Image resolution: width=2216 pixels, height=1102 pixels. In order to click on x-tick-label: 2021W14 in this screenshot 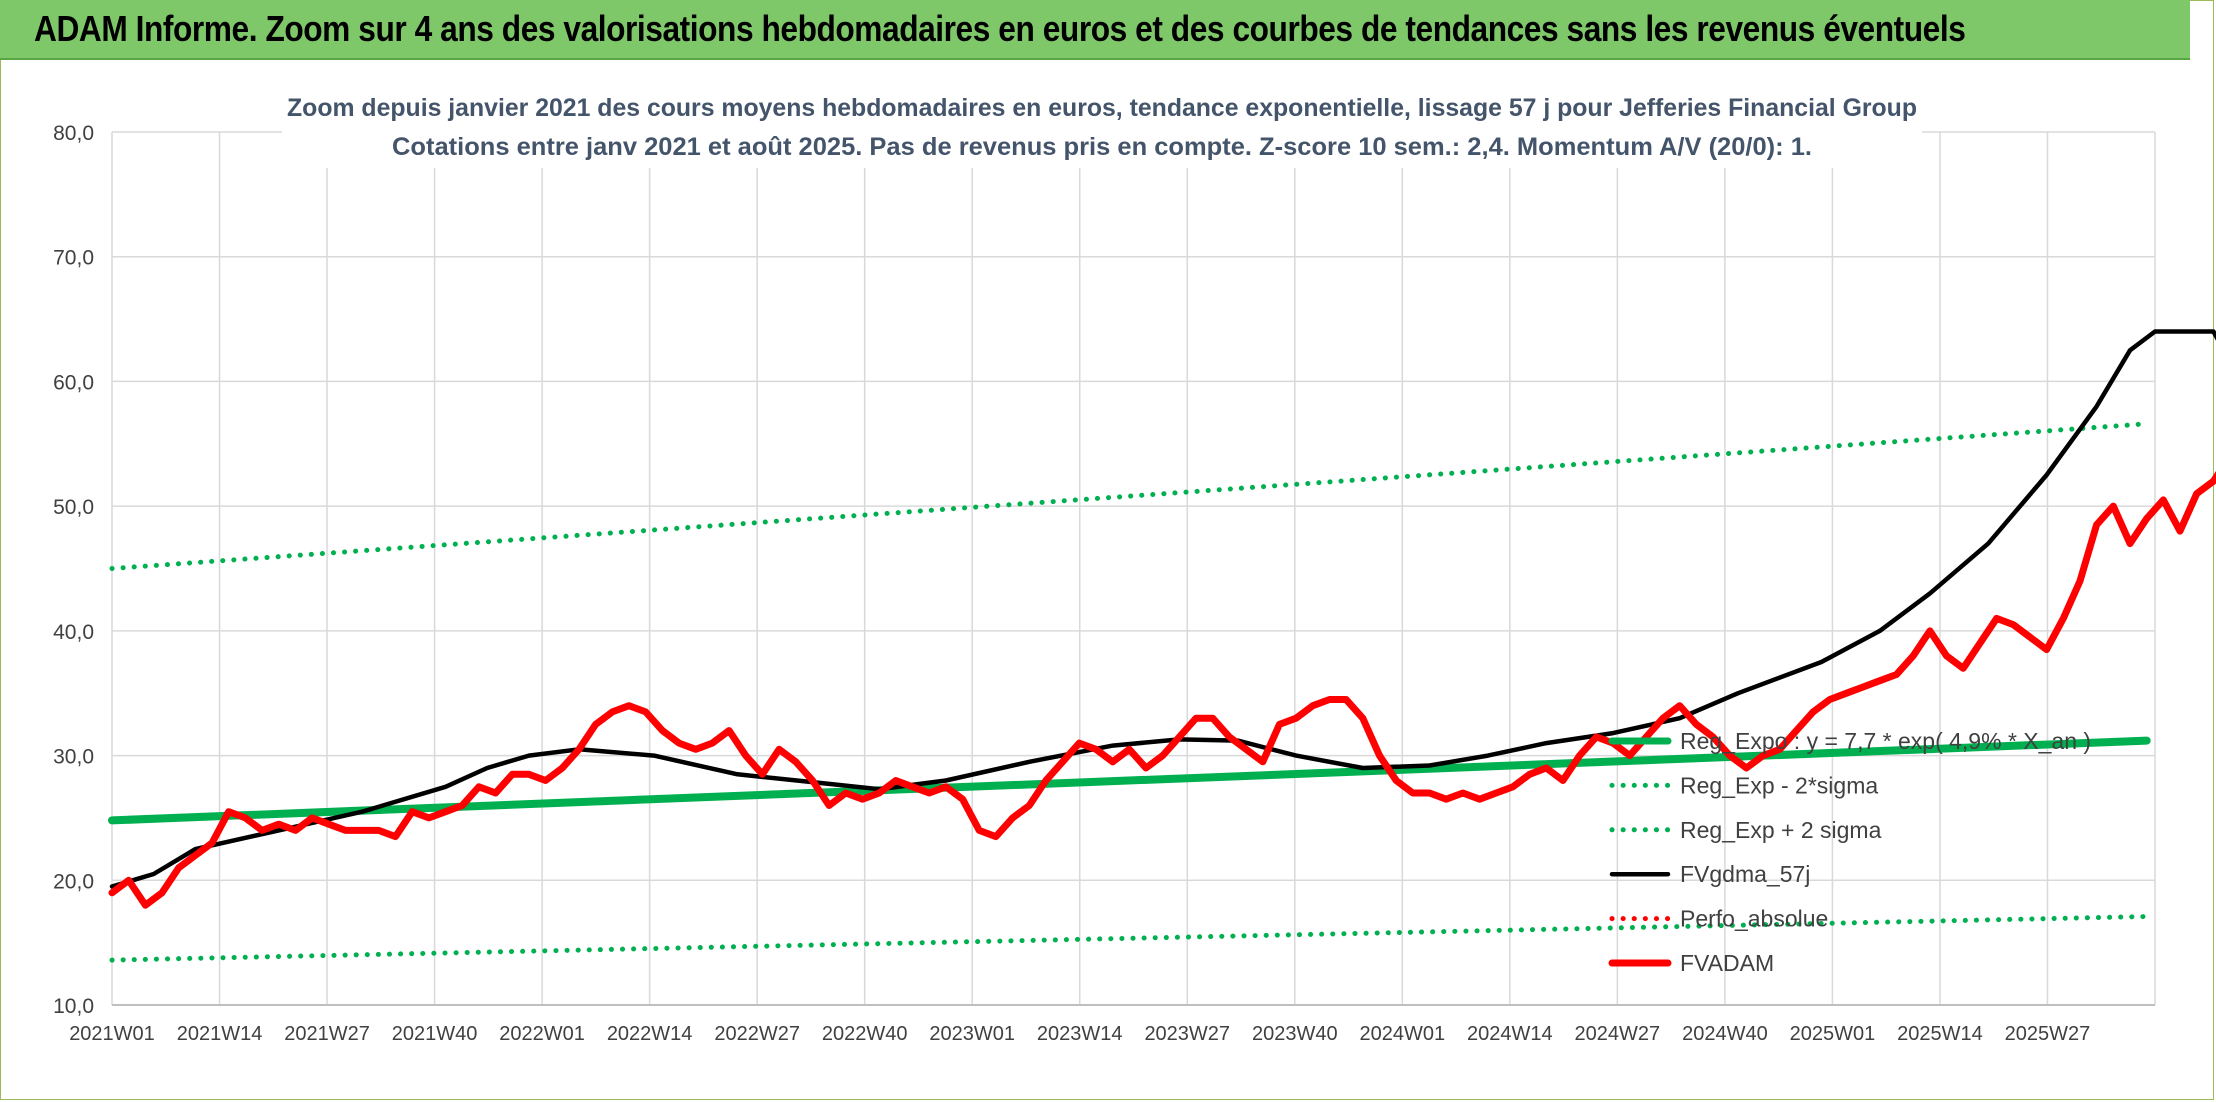, I will do `click(220, 1034)`.